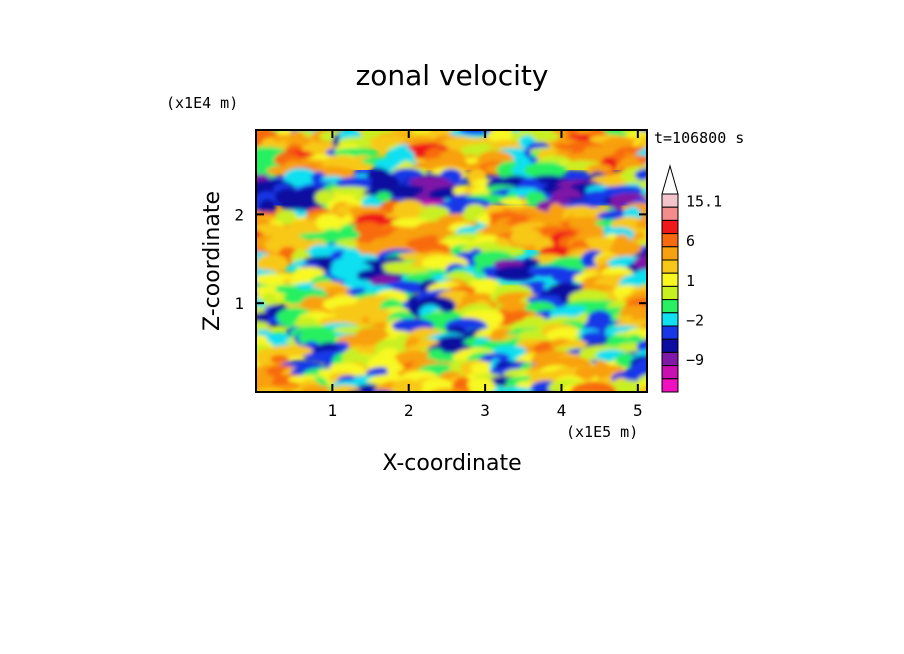 This screenshot has width=904, height=654. What do you see at coordinates (699, 138) in the screenshot?
I see `time-label: t=106800 s` at bounding box center [699, 138].